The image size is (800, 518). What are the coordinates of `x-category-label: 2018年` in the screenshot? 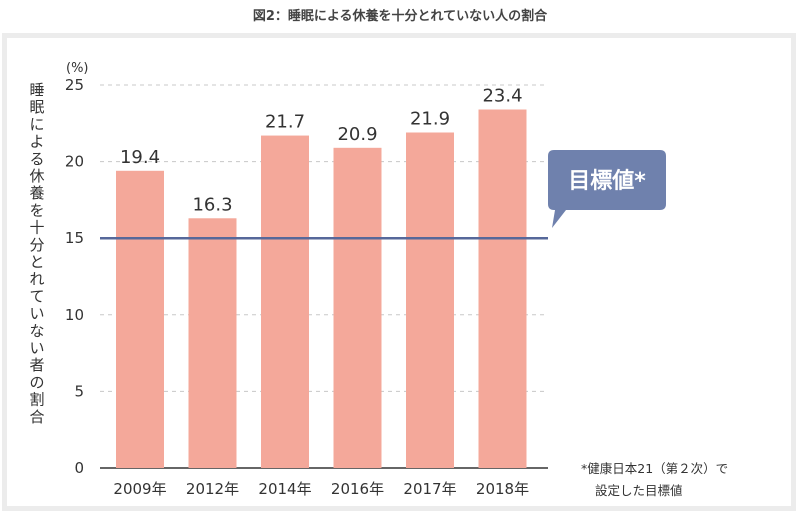 It's located at (502, 489).